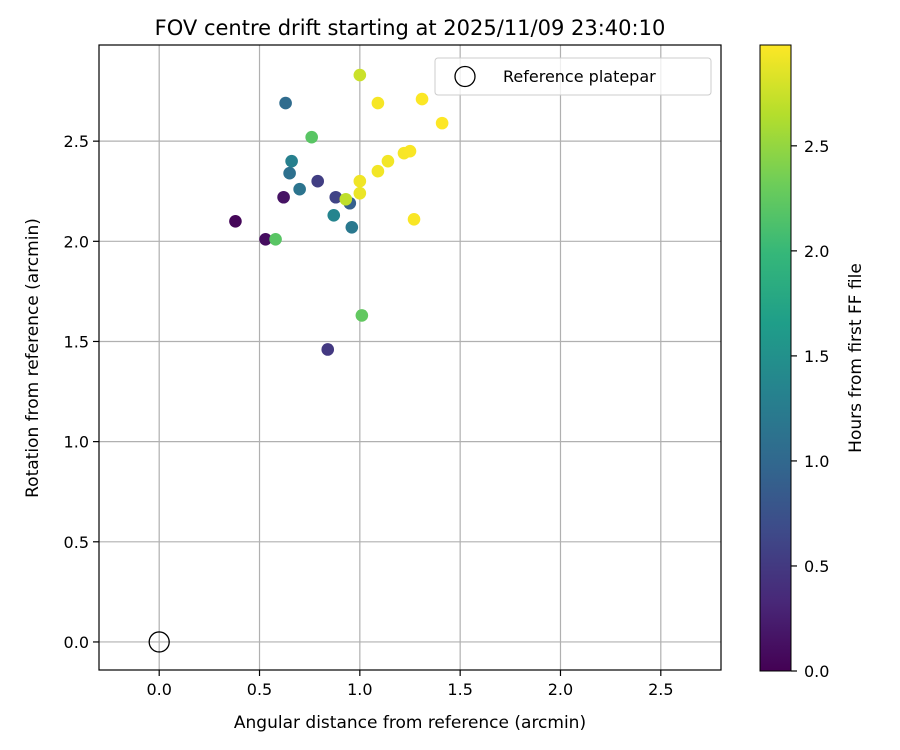 The image size is (900, 750). I want to click on colorbar-ticks: 0.0 0.5 1.0 1.5 2.0 2.5, so click(810, 409).